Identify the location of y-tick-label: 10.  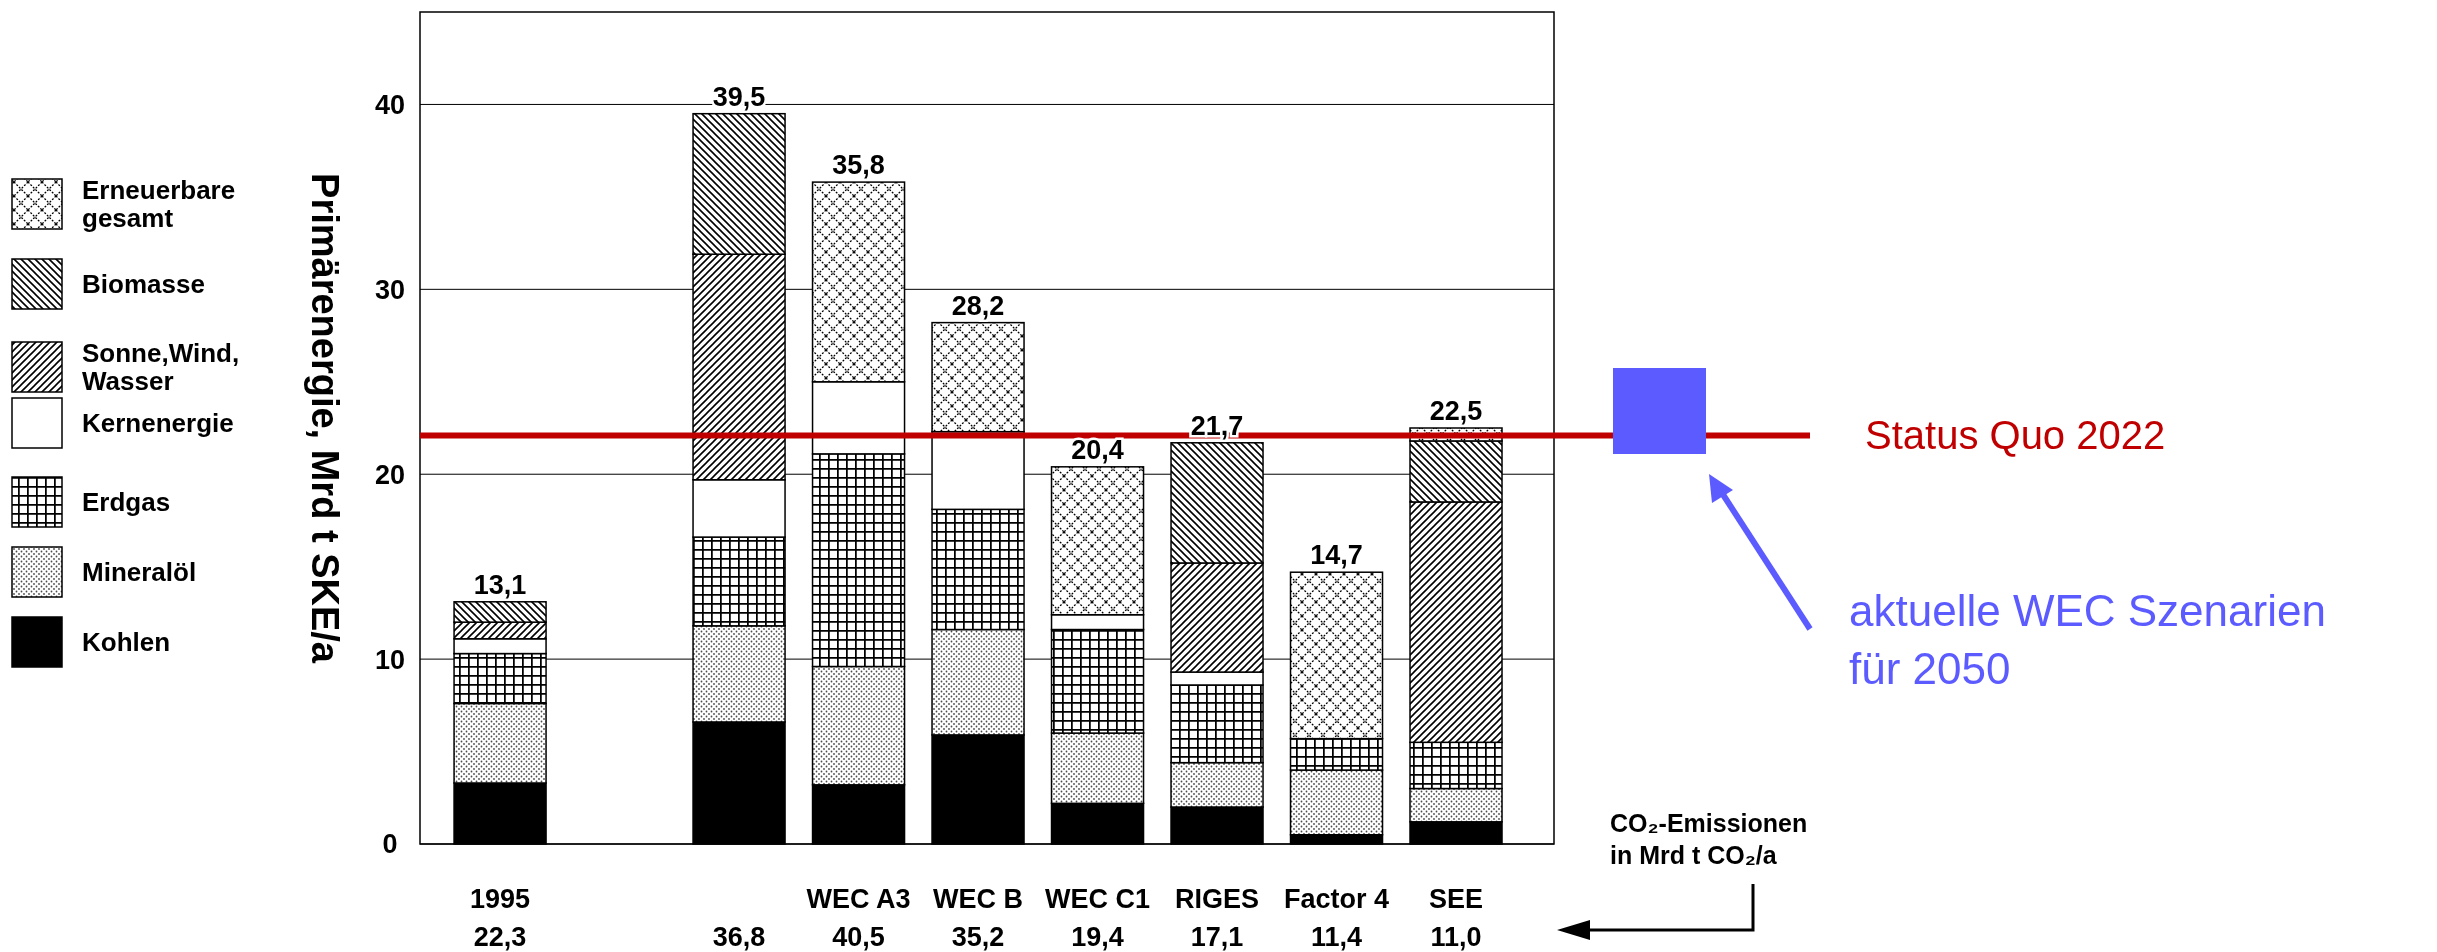
(390, 659).